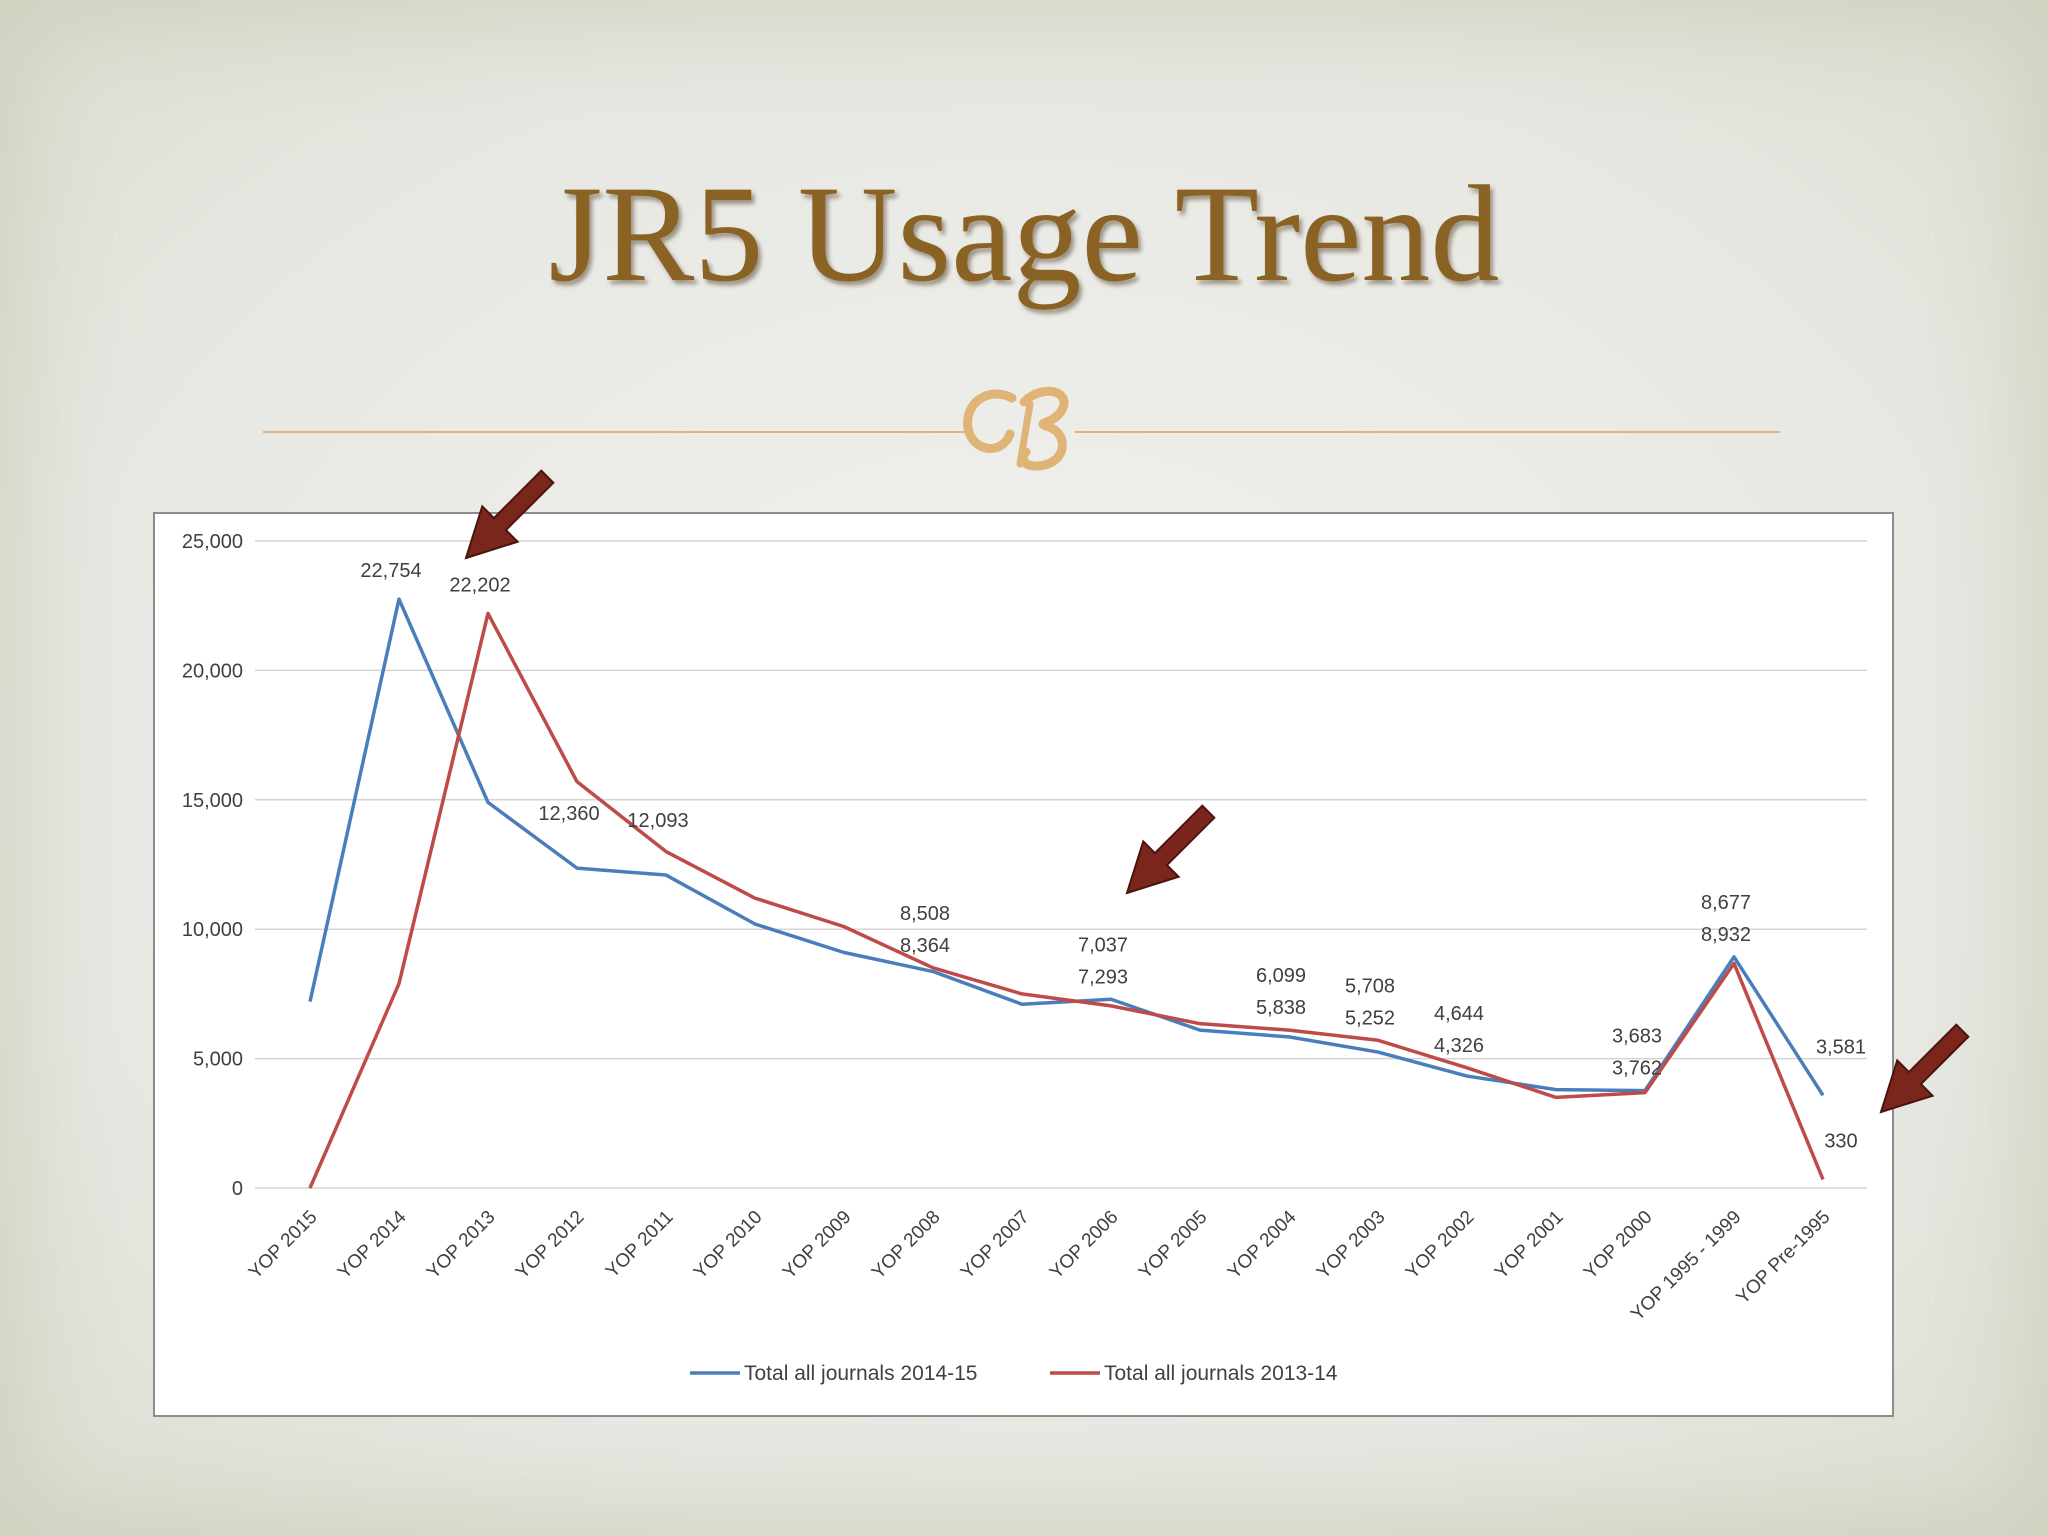 Image resolution: width=2048 pixels, height=1536 pixels. Describe the element at coordinates (212, 542) in the screenshot. I see `y-tick-label: 25,000` at that location.